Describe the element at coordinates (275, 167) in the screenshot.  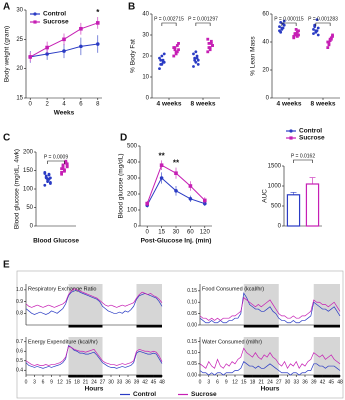
I see `y-tick-label: 1500` at that location.